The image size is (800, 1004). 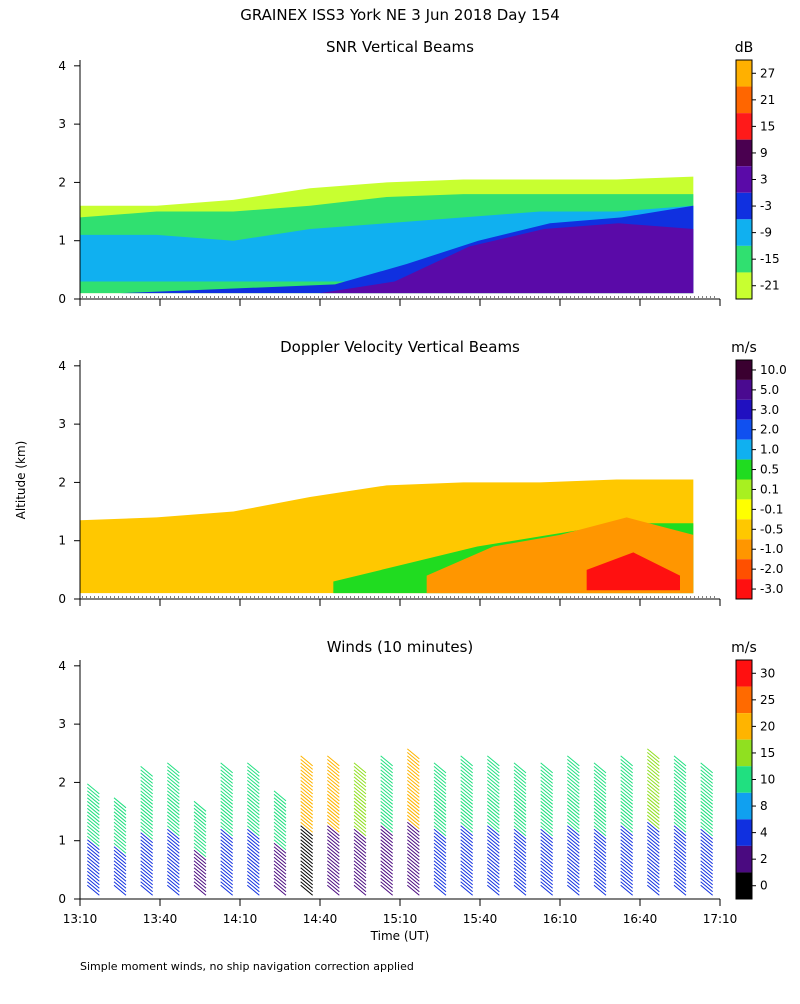 I want to click on y-tick-label: 1, so click(x=62, y=541).